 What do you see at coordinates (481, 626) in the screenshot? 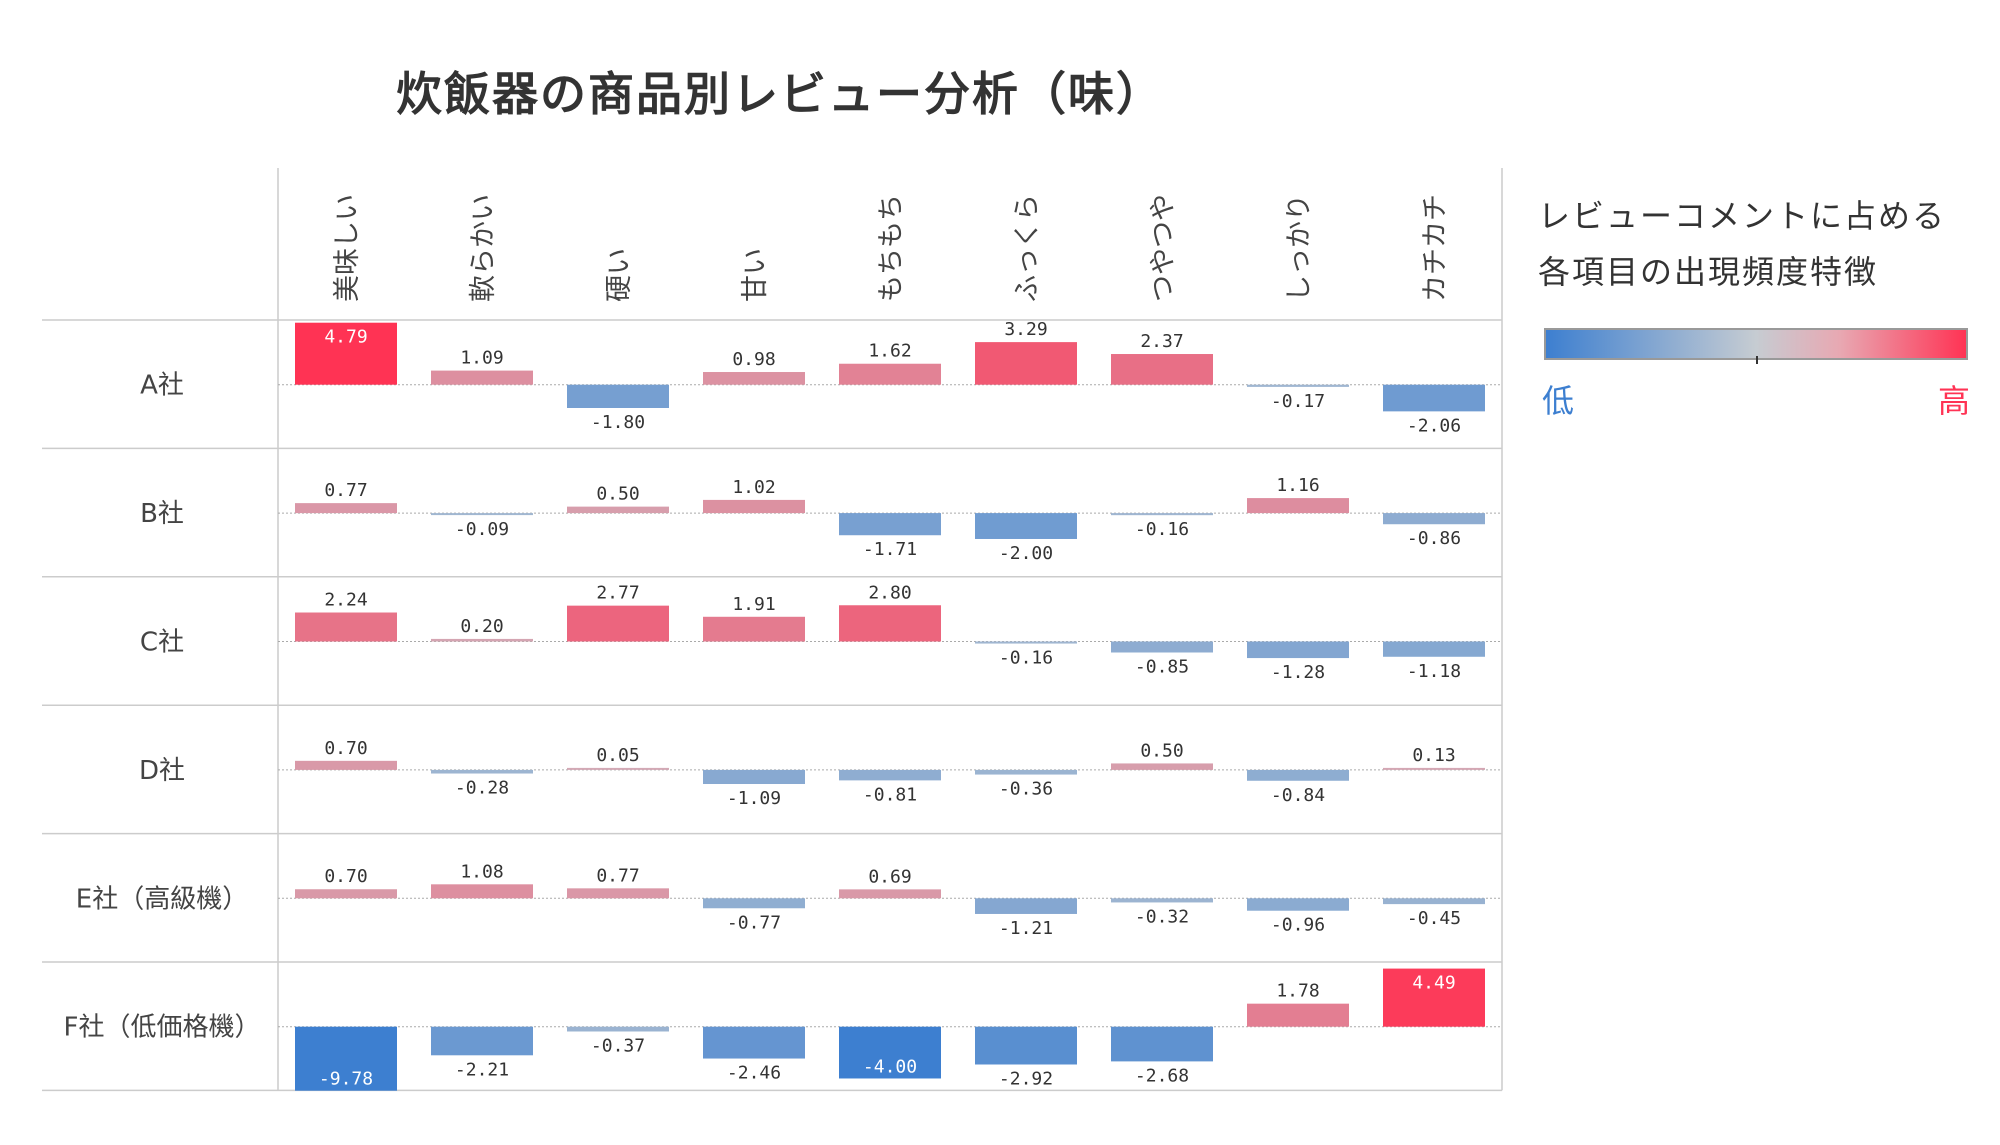
I see `data-label: 0.20` at bounding box center [481, 626].